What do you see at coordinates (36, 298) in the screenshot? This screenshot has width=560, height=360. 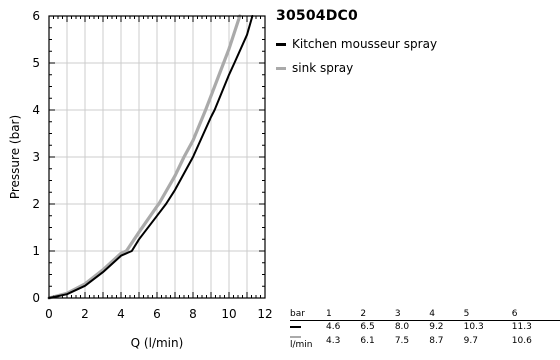 I see `y-tick-label: 0` at bounding box center [36, 298].